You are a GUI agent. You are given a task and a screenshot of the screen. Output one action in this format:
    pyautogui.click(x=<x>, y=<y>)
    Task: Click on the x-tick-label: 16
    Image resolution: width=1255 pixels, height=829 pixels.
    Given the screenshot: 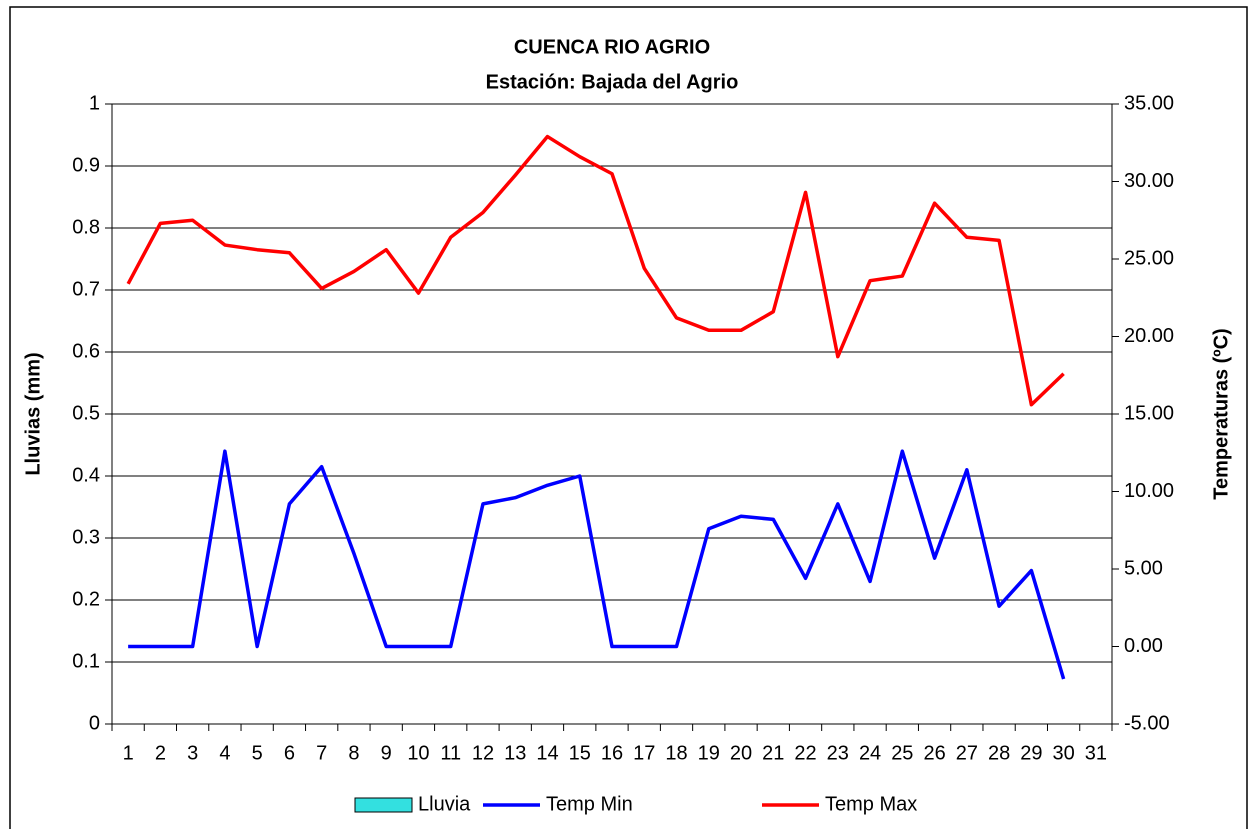 What is the action you would take?
    pyautogui.click(x=612, y=753)
    